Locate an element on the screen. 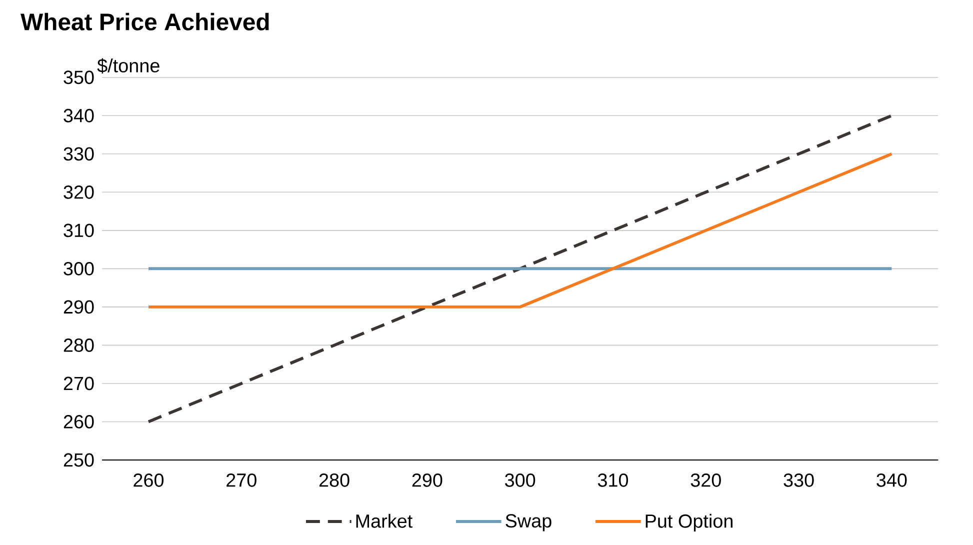  x-tick-label: 320 is located at coordinates (705, 480).